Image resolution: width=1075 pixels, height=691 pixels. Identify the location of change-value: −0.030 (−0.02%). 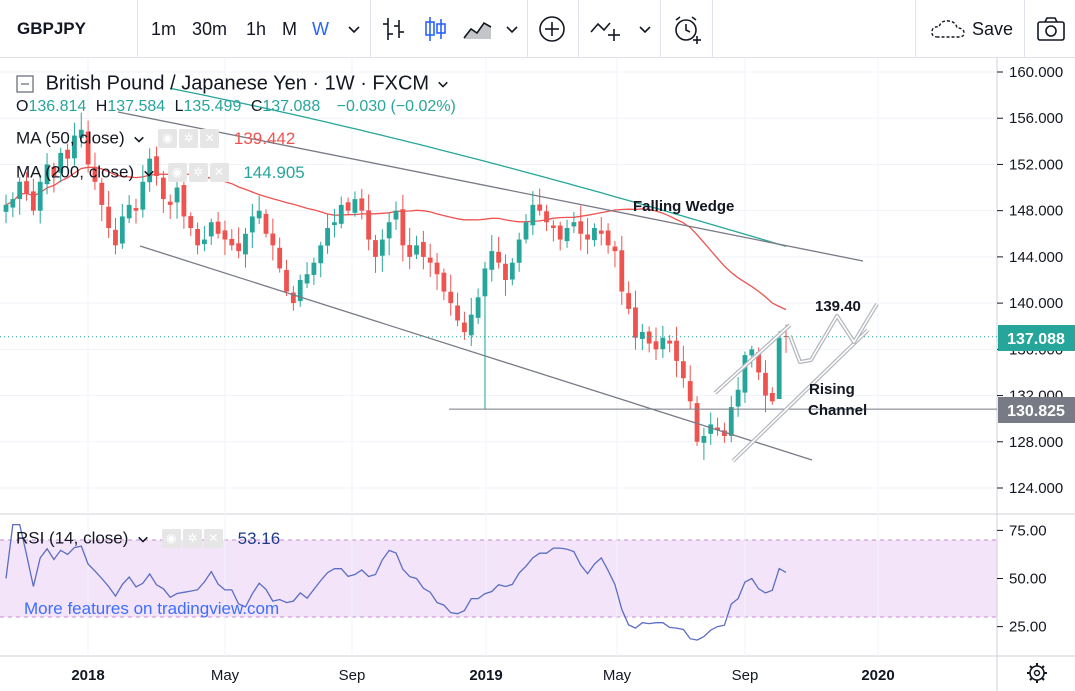
(396, 106).